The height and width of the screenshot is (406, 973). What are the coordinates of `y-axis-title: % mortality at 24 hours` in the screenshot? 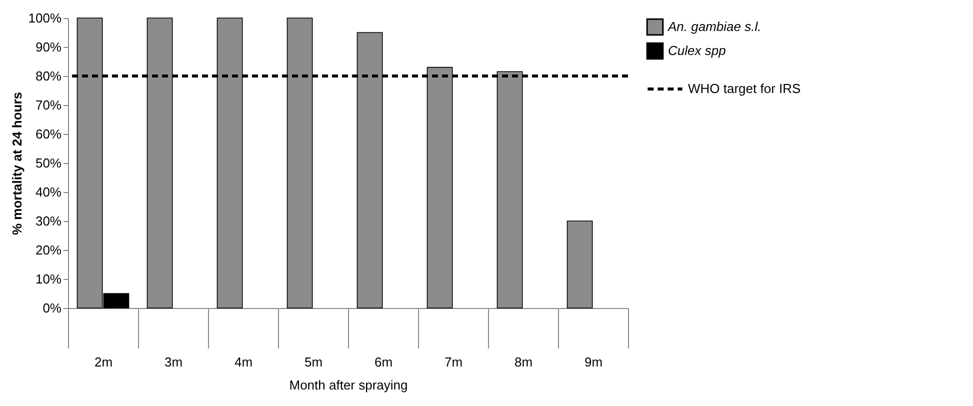 It's located at (16, 164).